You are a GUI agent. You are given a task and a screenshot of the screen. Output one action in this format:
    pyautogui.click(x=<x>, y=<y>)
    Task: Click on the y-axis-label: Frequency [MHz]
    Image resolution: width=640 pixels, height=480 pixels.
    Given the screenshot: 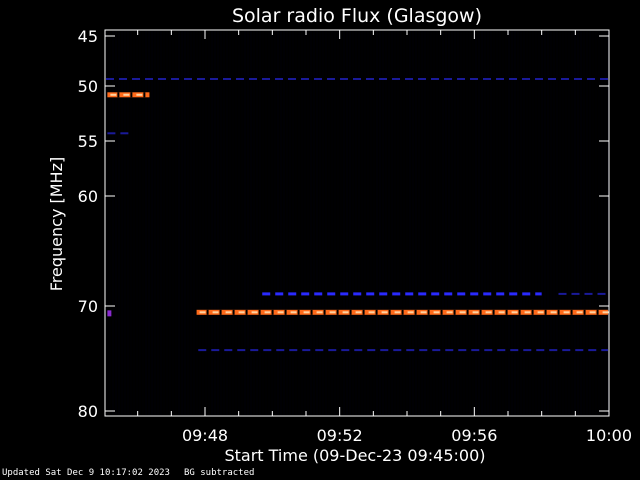 What is the action you would take?
    pyautogui.click(x=56, y=224)
    